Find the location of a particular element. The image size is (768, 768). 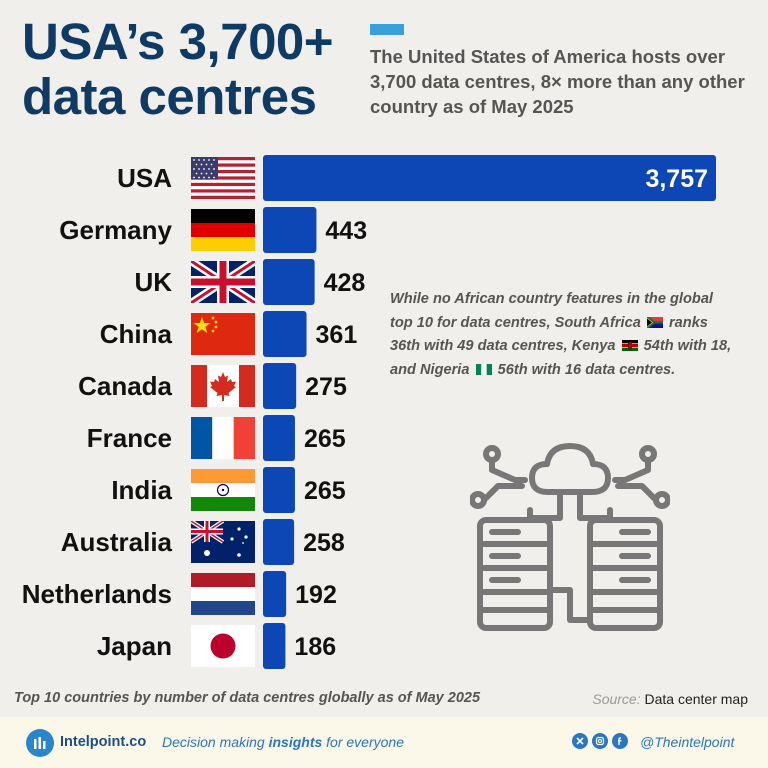

category-label-france: France is located at coordinates (129, 438).